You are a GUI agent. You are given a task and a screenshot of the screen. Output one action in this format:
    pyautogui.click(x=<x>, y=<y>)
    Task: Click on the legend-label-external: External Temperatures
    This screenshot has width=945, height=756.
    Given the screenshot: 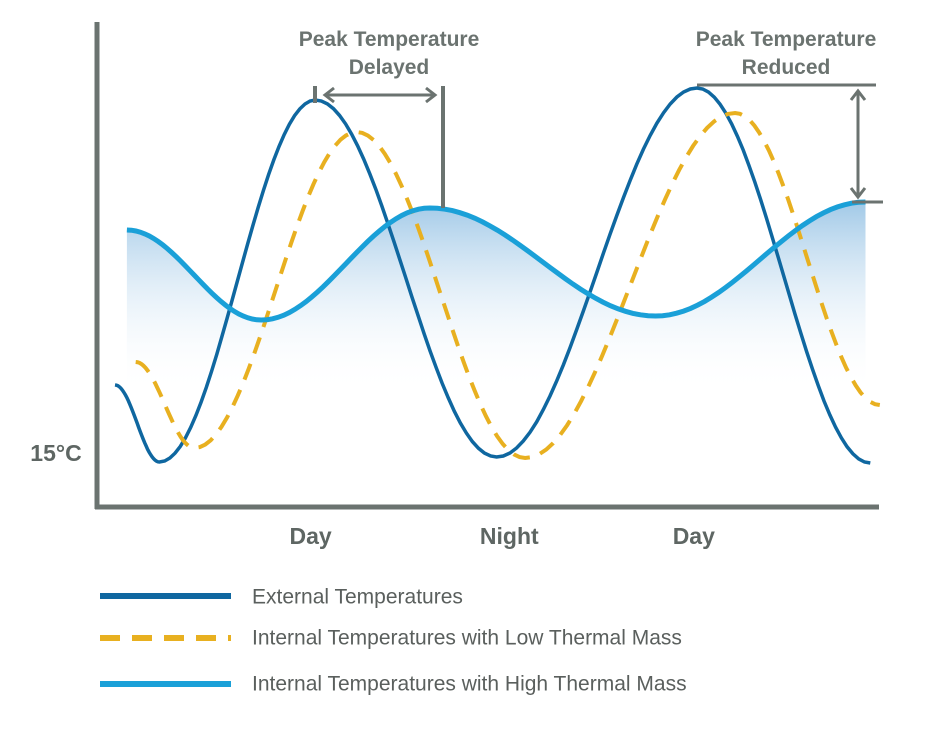 What is the action you would take?
    pyautogui.click(x=357, y=597)
    